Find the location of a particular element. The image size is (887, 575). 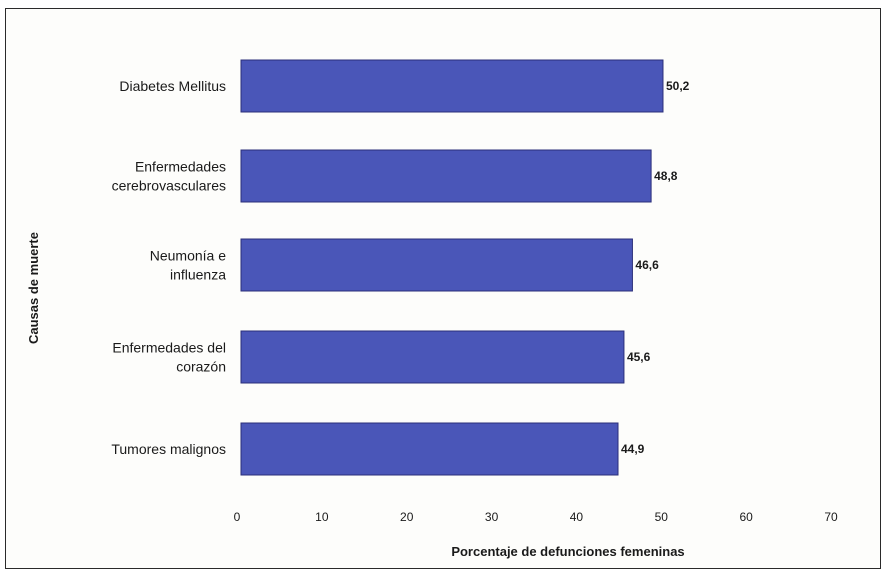

value-label: 46,6 is located at coordinates (647, 265).